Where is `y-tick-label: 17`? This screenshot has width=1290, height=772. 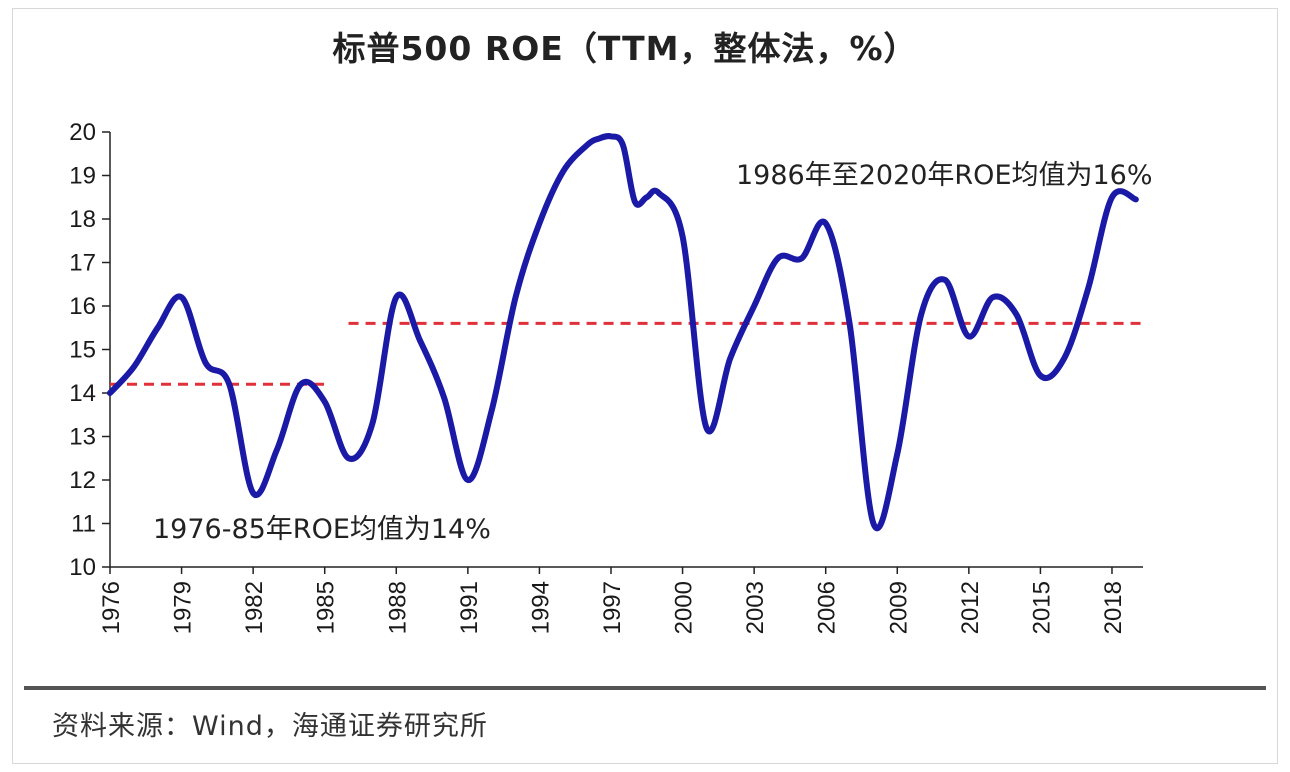 y-tick-label: 17 is located at coordinates (82, 263).